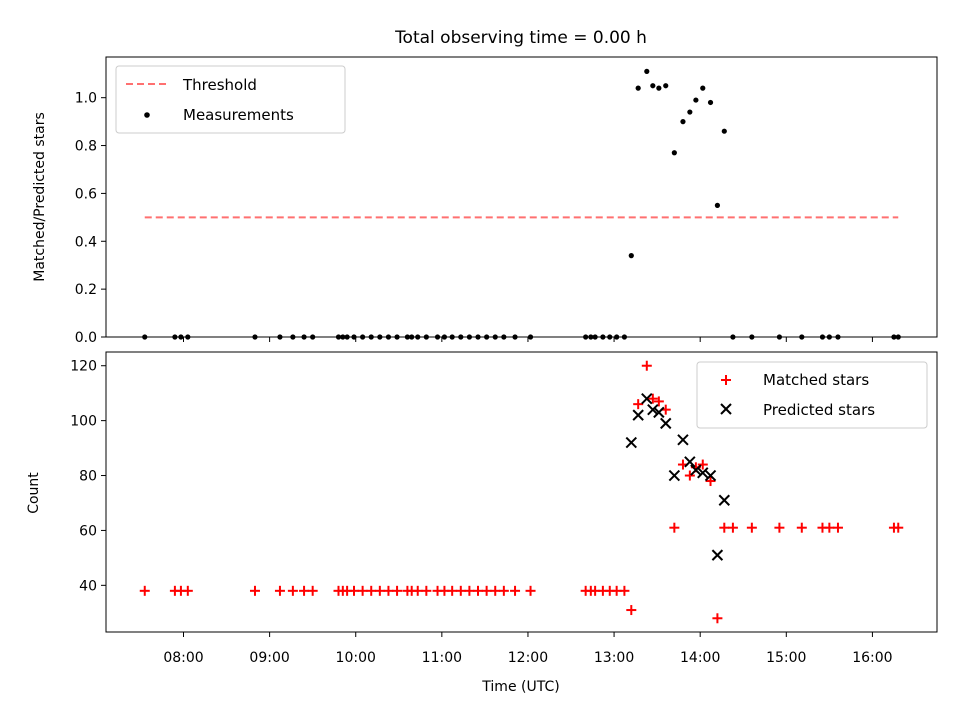 Image resolution: width=960 pixels, height=720 pixels. I want to click on legend-predicted-swatch, so click(726, 409).